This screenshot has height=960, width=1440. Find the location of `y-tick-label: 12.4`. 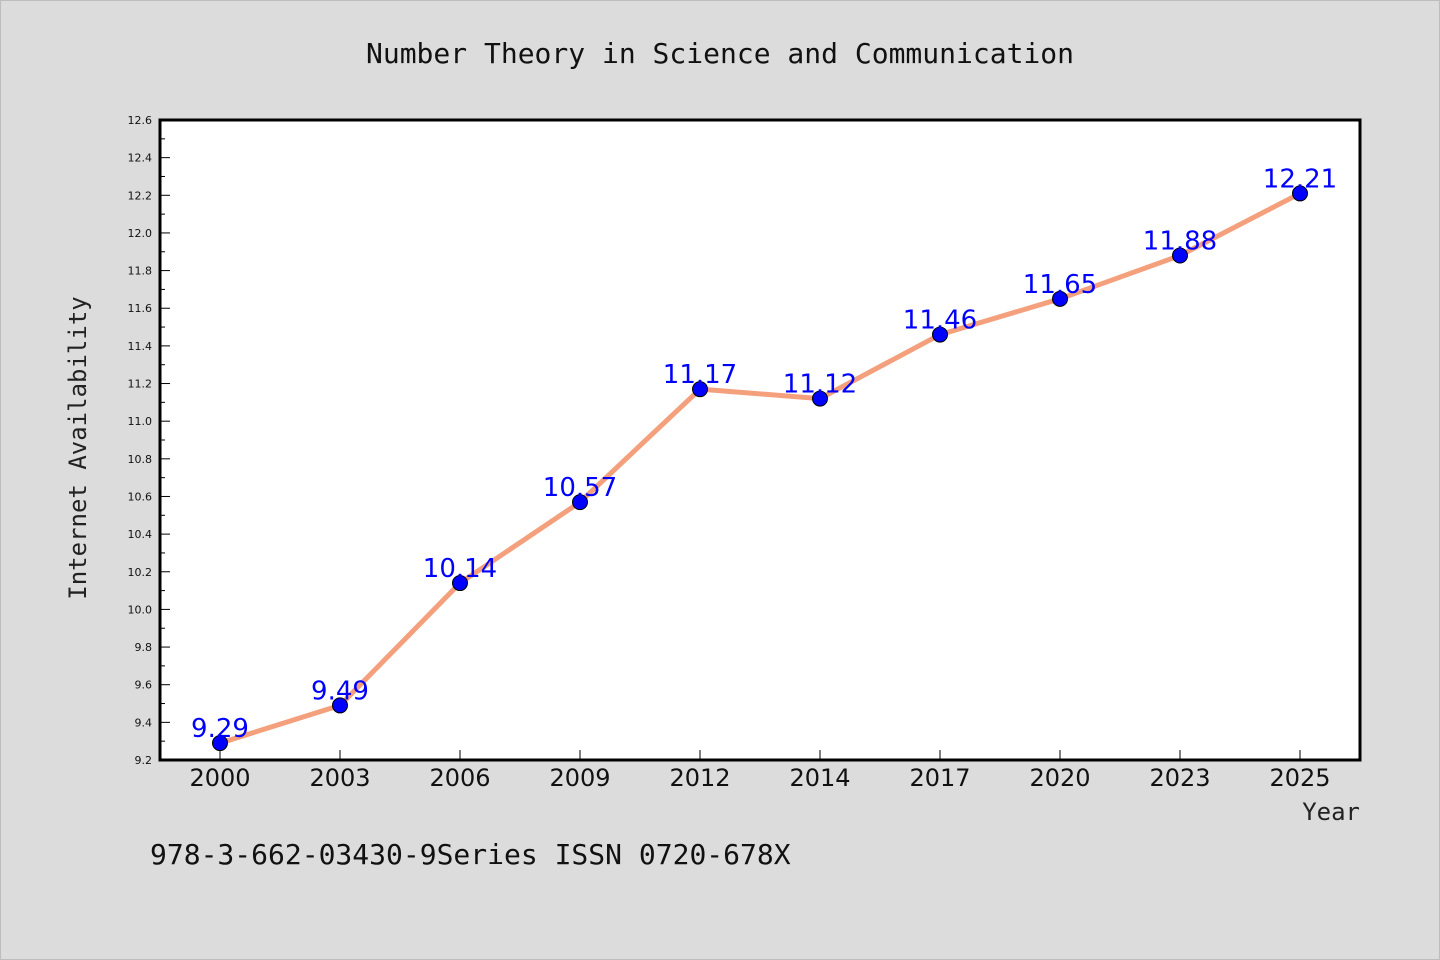

y-tick-label: 12.4 is located at coordinates (140, 158).